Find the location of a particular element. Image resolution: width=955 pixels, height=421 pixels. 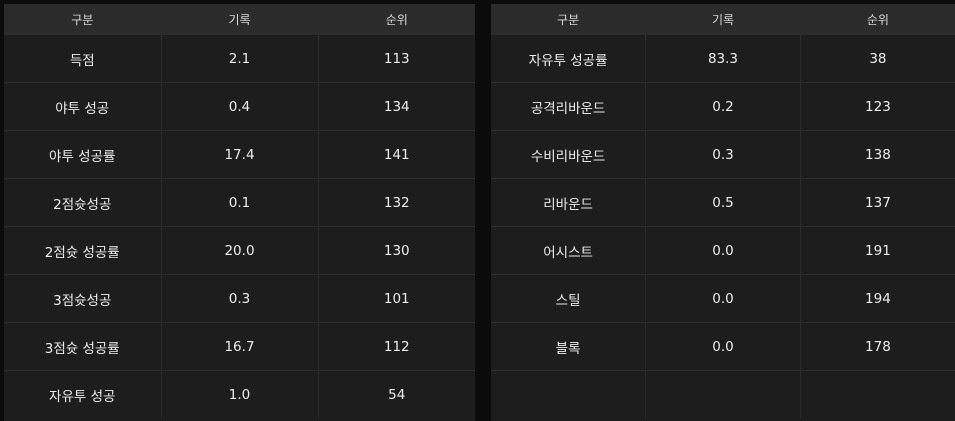

cell-record: 83.3 is located at coordinates (723, 59).